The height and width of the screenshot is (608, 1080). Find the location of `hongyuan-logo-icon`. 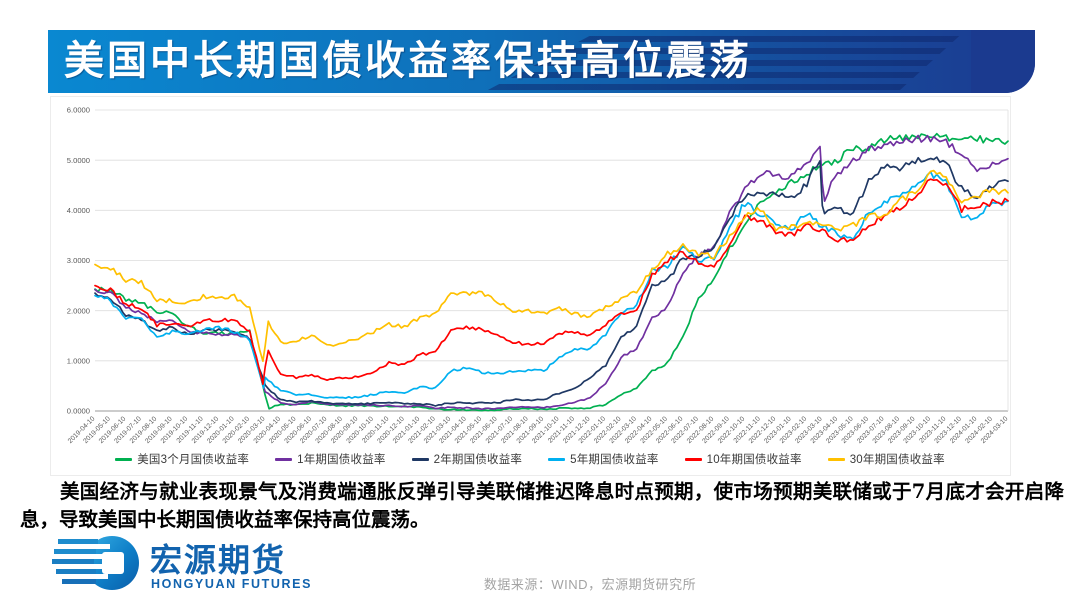

hongyuan-logo-icon is located at coordinates (95, 563).